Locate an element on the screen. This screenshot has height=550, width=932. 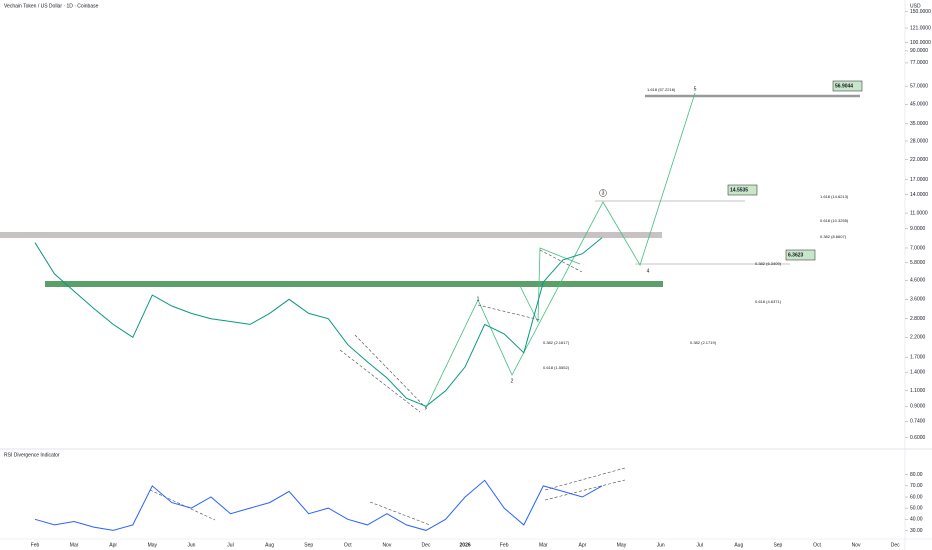
y-tick-label: 40.00 is located at coordinates (916, 520).